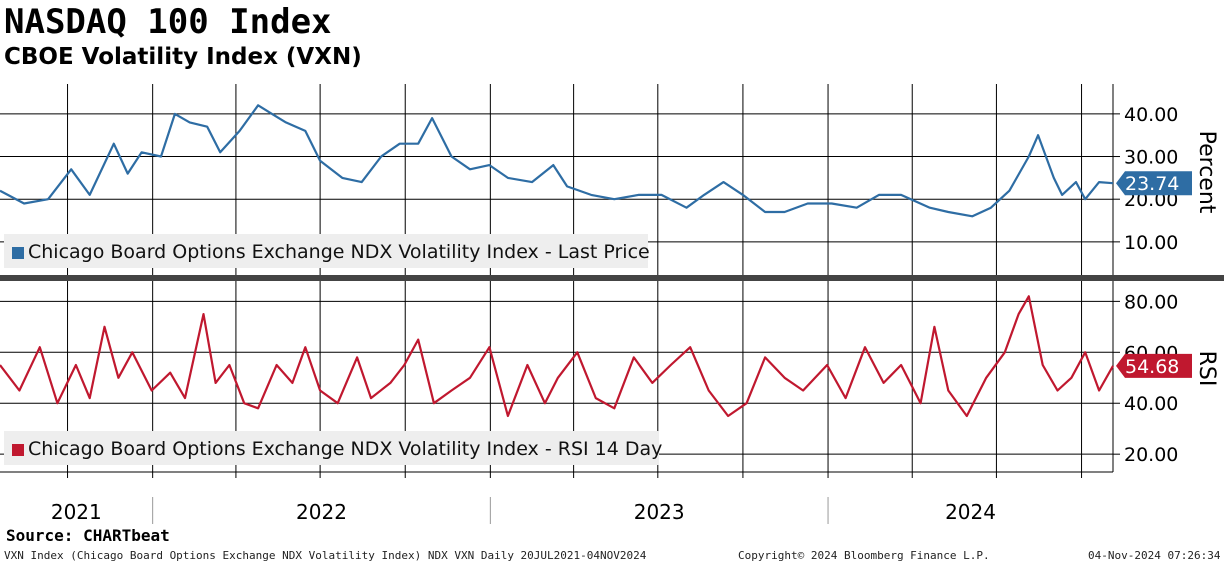 The image size is (1224, 566). What do you see at coordinates (1151, 302) in the screenshot?
I see `y-tick-label: 80.00` at bounding box center [1151, 302].